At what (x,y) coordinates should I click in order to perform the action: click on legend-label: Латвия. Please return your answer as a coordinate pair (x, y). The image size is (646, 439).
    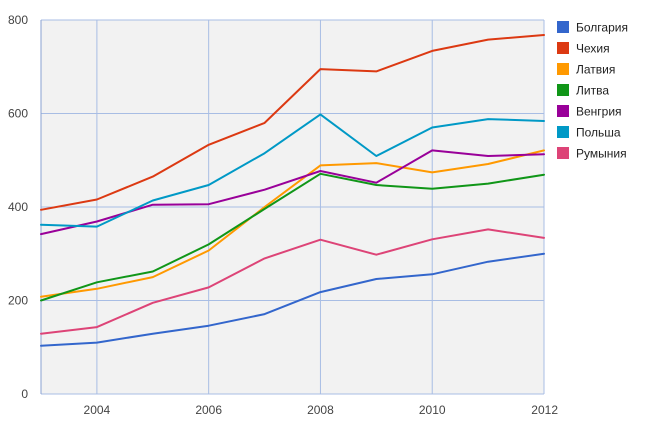
    Looking at the image, I should click on (595, 70).